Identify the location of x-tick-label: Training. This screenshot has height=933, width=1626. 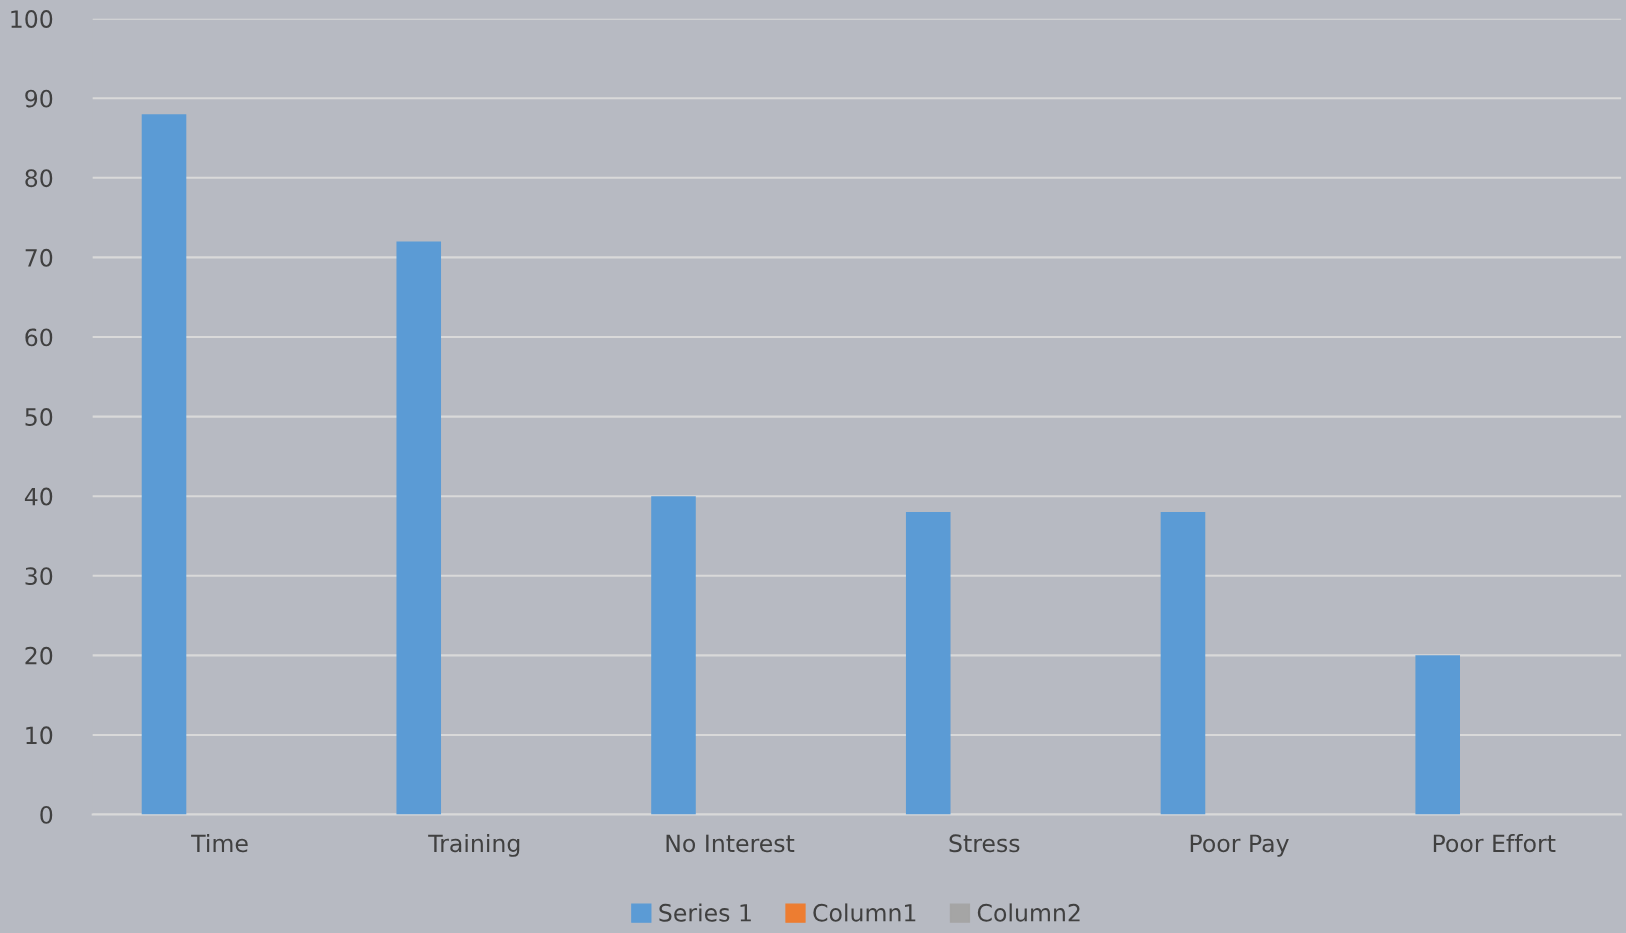
(474, 845).